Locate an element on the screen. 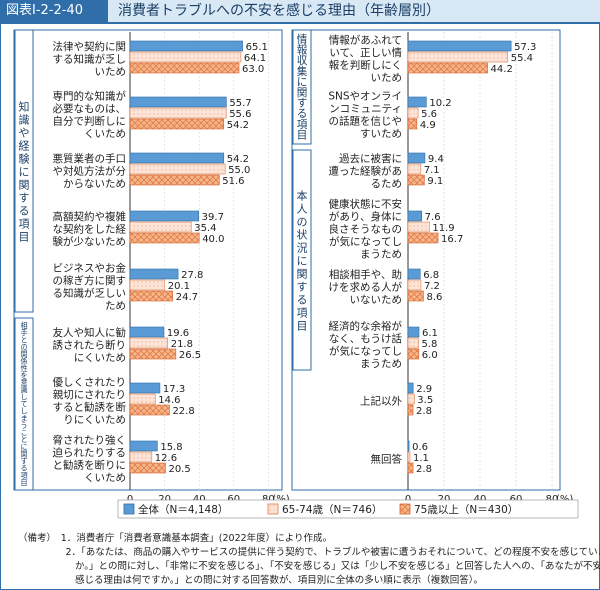 Image resolution: width=600 pixels, height=590 pixels. category-label: 専門的な知識が is located at coordinates (90, 96).